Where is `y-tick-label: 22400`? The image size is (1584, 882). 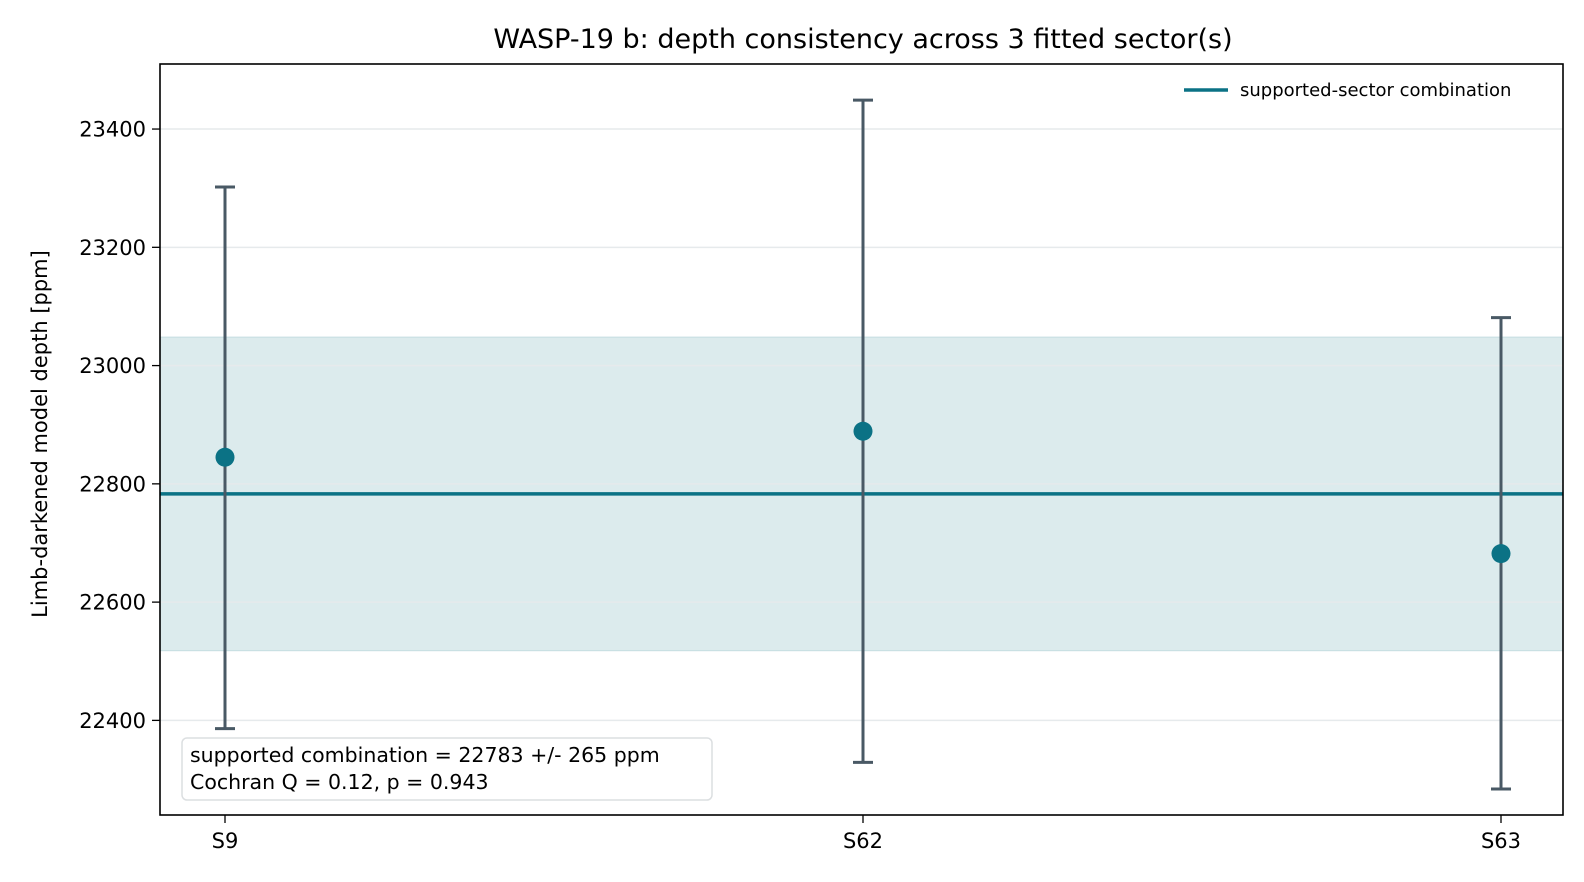
y-tick-label: 22400 is located at coordinates (112, 721).